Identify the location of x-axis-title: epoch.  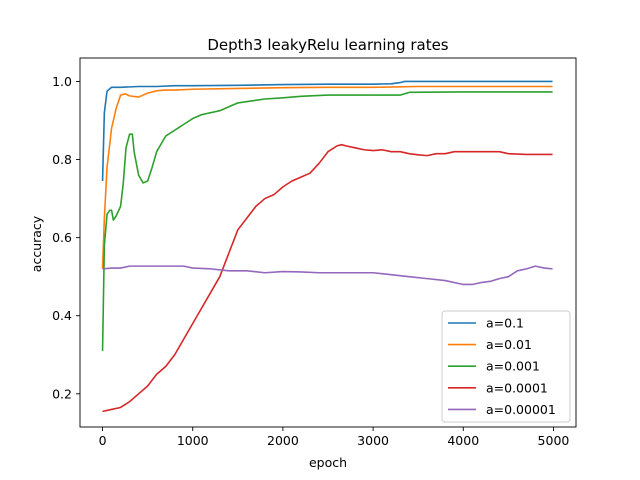
(328, 462).